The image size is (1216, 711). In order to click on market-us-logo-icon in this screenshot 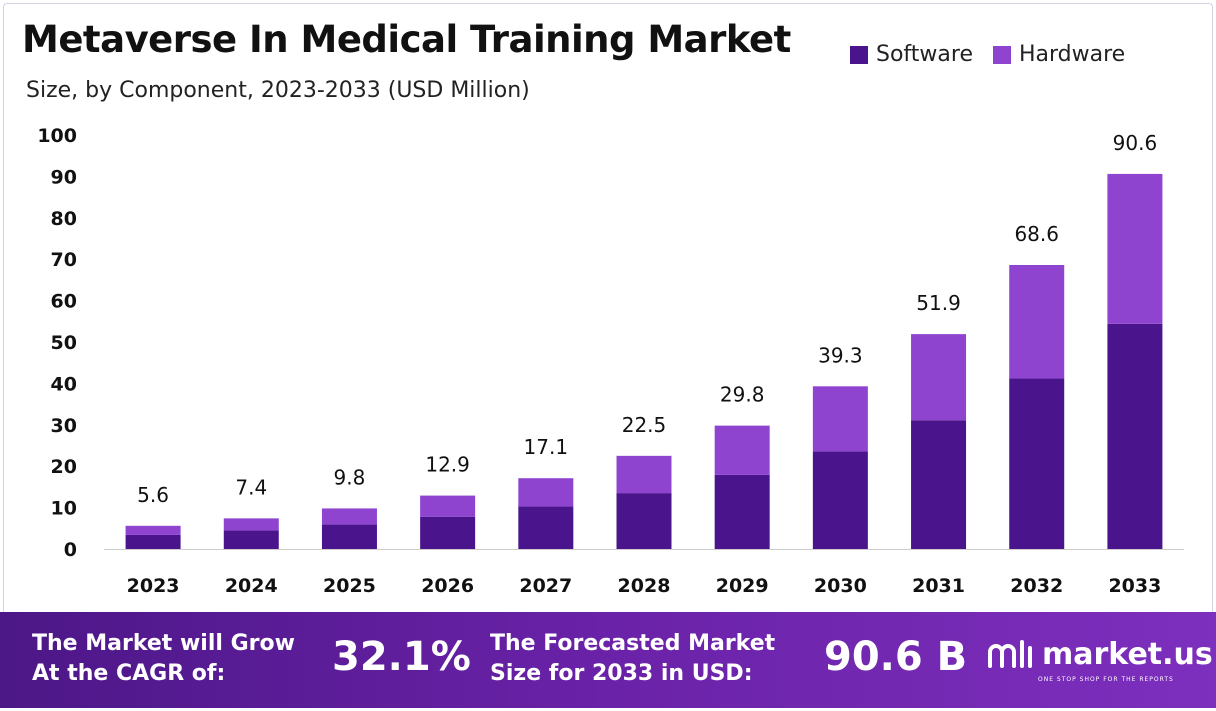, I will do `click(1010, 654)`.